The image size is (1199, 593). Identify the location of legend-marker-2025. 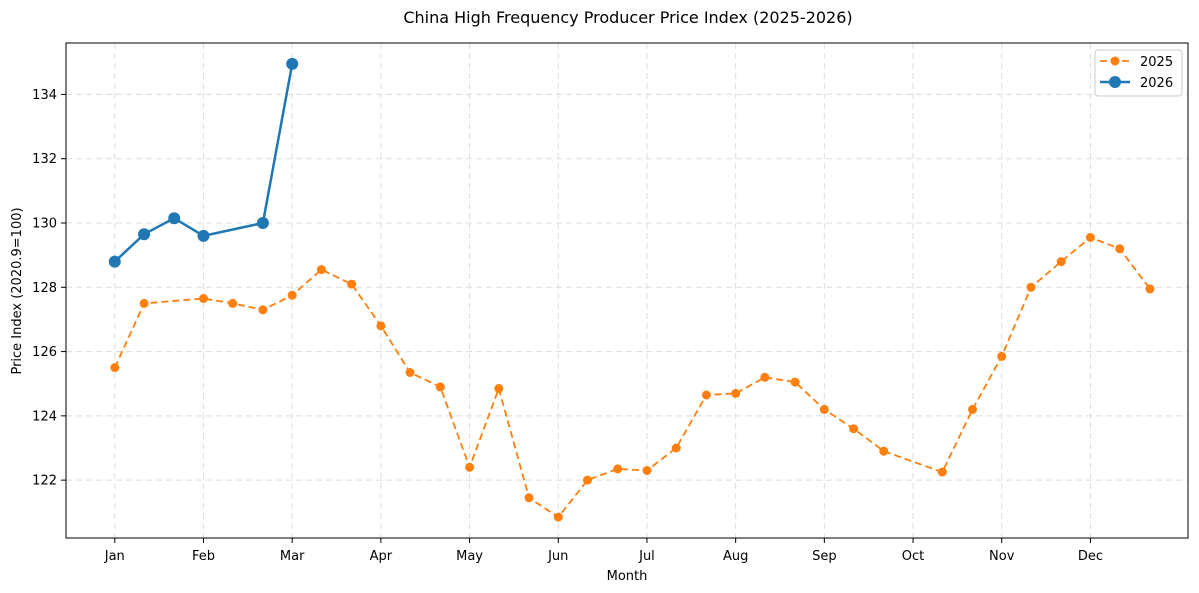
(1115, 61).